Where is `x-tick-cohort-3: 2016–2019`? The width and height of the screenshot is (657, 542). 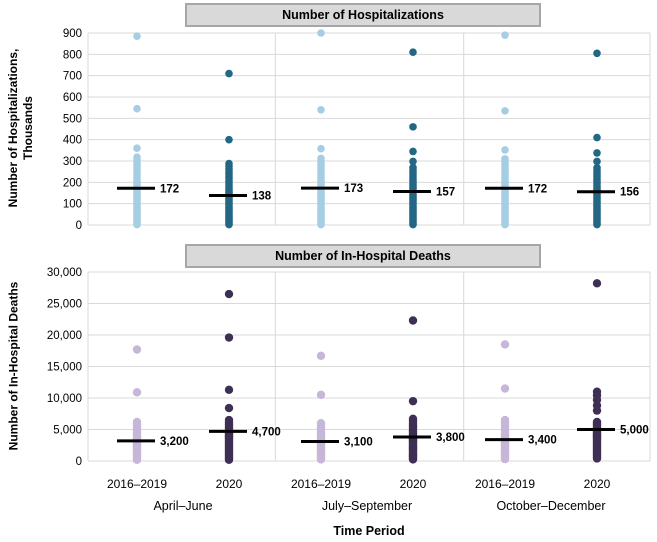
x-tick-cohort-3: 2016–2019 is located at coordinates (321, 484).